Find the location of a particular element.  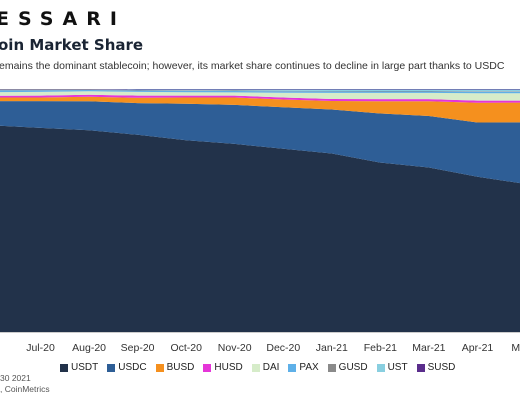

legend-item-ust: UST is located at coordinates (392, 367).